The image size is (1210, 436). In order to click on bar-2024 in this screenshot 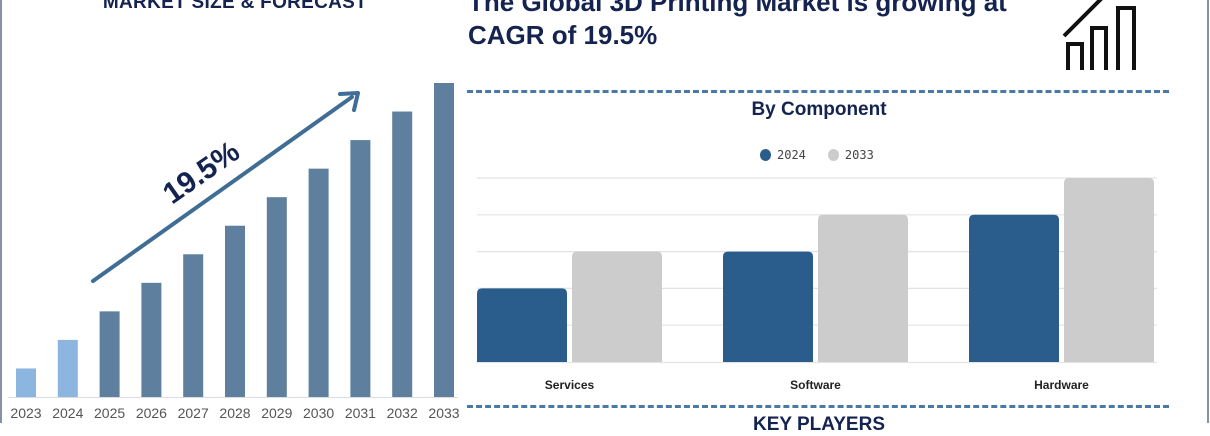, I will do `click(67, 368)`.